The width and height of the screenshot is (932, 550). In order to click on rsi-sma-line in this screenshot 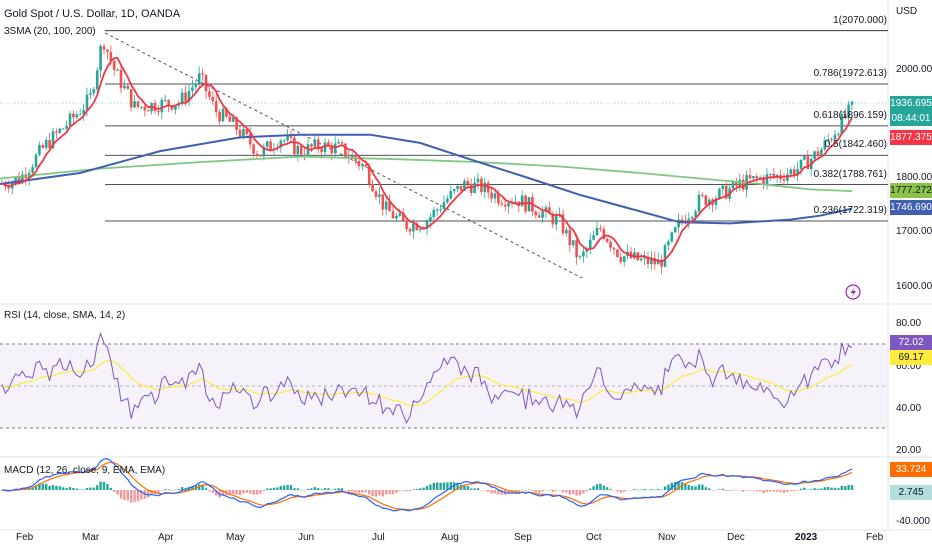, I will do `click(427, 383)`.